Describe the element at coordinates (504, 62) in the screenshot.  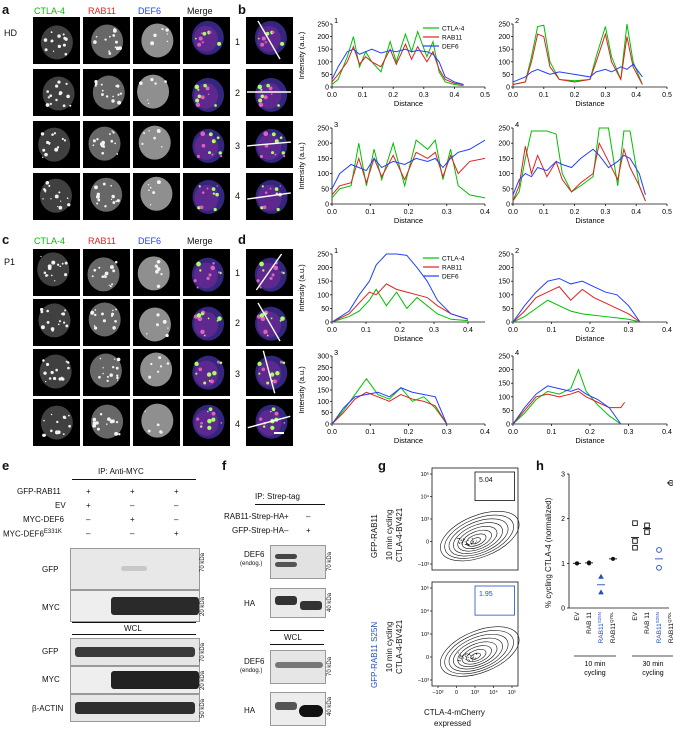
I see `y-tick-label: 100` at that location.